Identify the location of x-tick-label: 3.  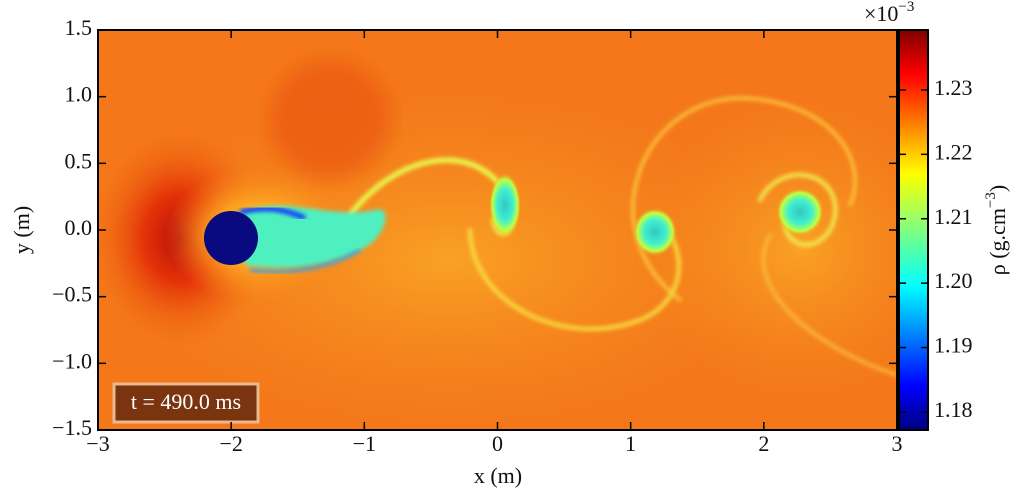
(897, 443).